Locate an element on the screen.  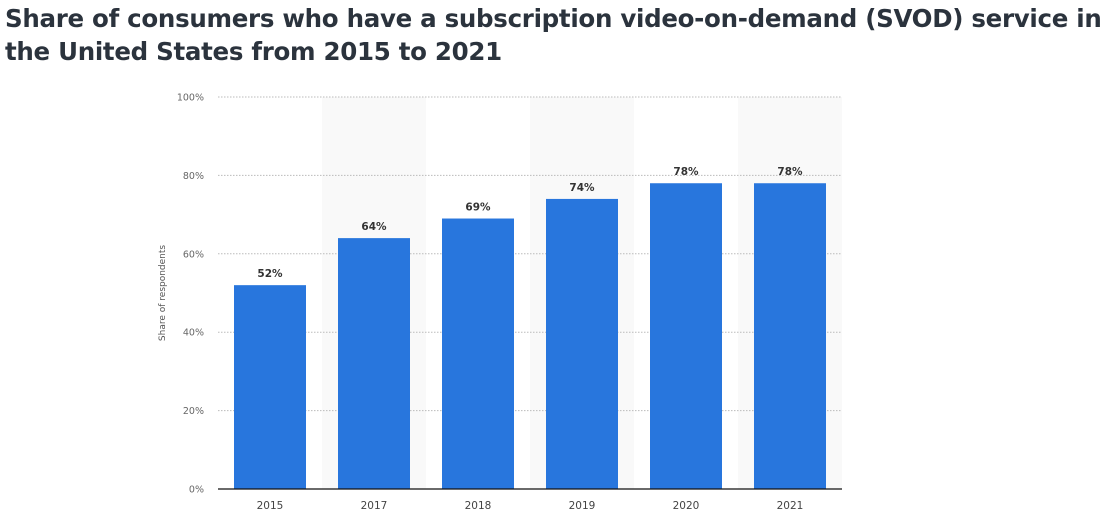
y-axis-label: Share of respondents is located at coordinates (163, 293).